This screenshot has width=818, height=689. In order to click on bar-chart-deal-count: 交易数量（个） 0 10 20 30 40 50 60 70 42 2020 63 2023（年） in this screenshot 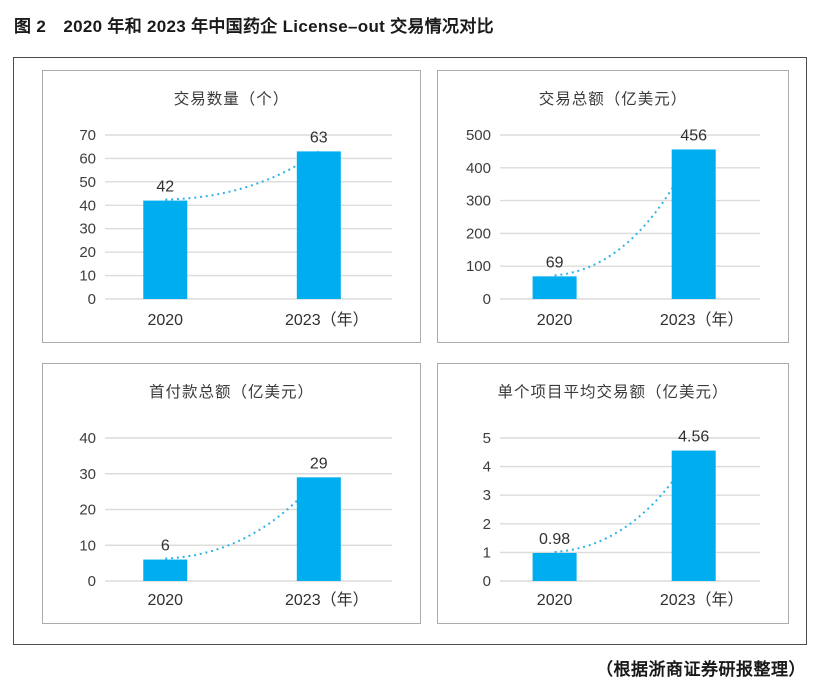, I will do `click(235, 209)`.